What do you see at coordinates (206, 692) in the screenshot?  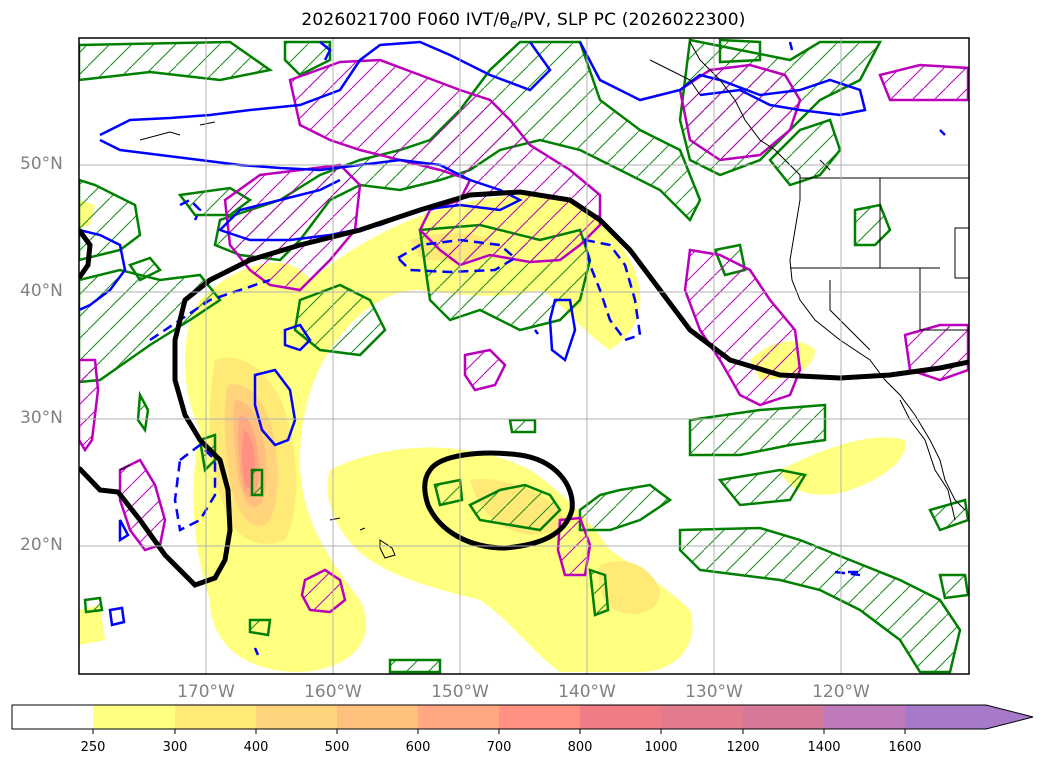 I see `lon-label-170w: 170°W` at bounding box center [206, 692].